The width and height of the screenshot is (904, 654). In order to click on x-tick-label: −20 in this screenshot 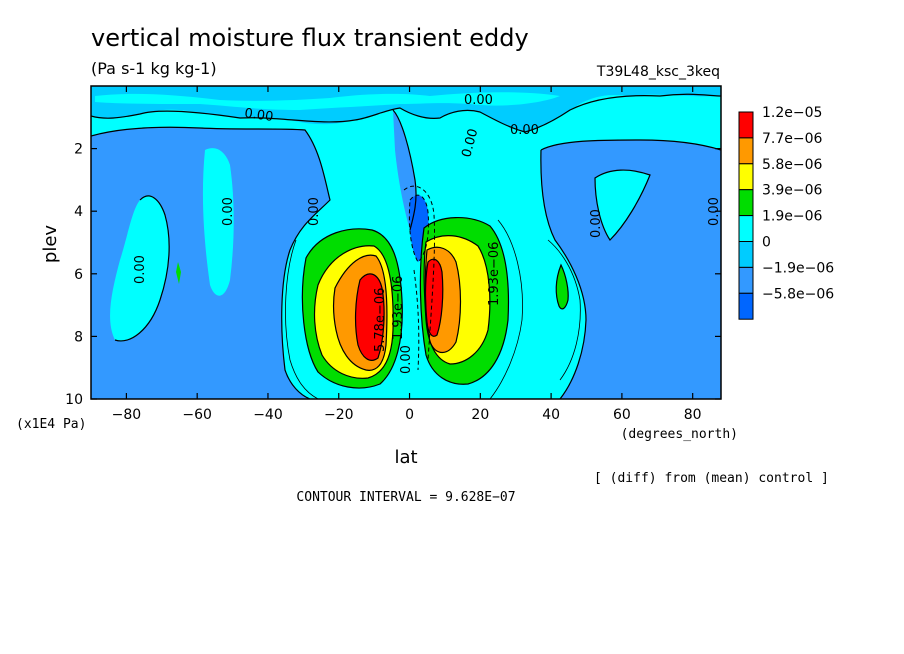, I will do `click(339, 415)`.